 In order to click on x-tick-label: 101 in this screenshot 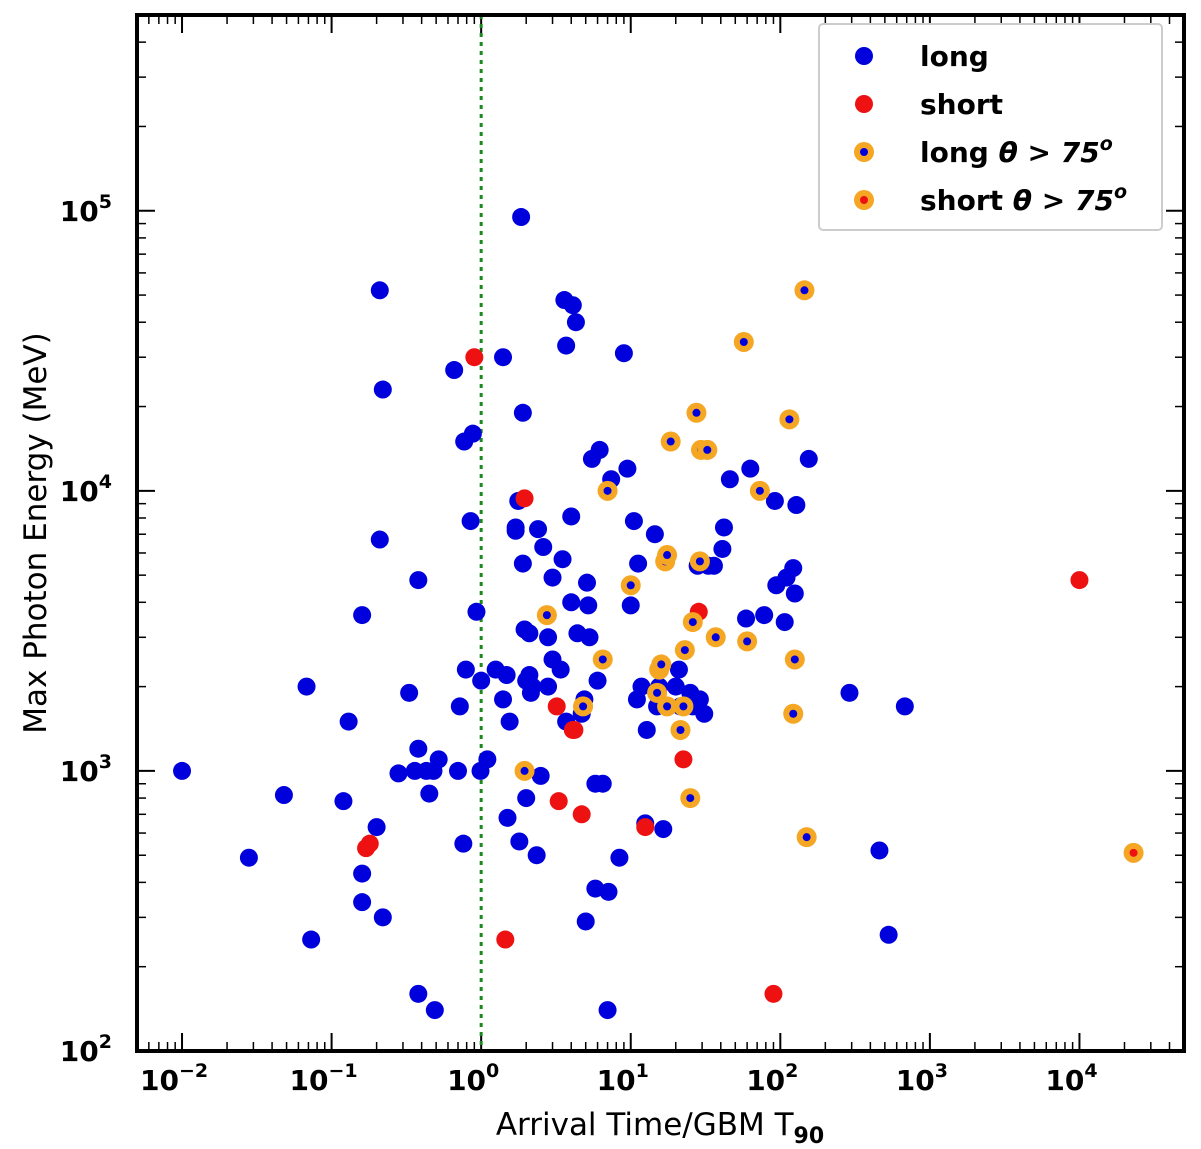, I will do `click(623, 1078)`.